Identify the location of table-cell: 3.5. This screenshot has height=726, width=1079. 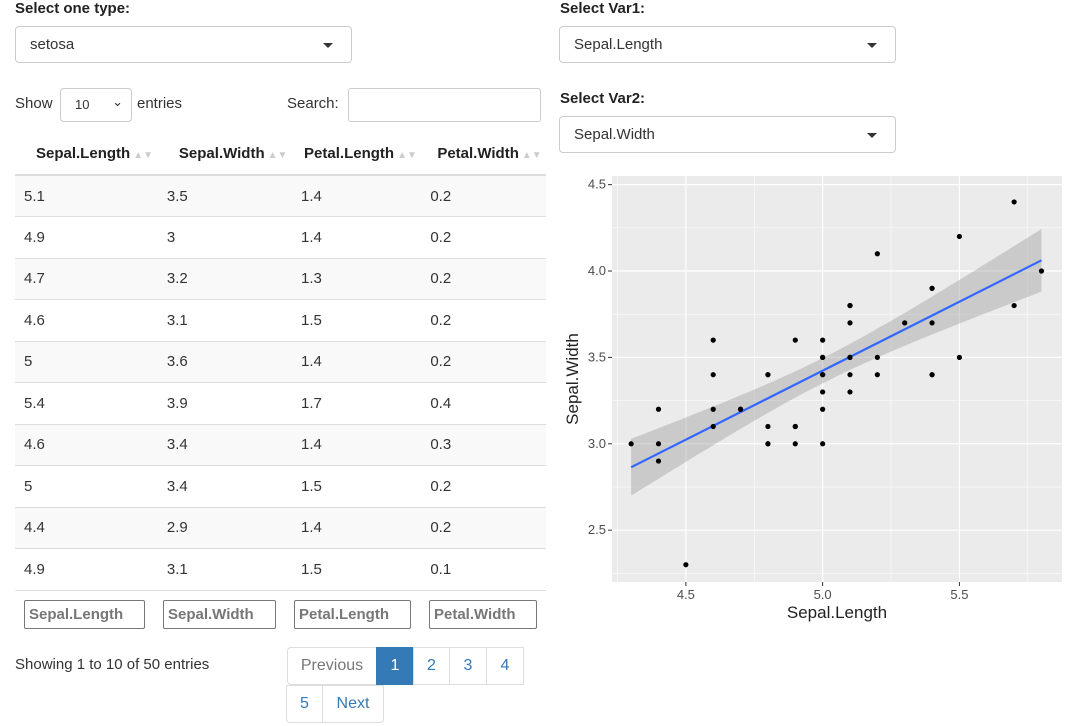
(225, 196).